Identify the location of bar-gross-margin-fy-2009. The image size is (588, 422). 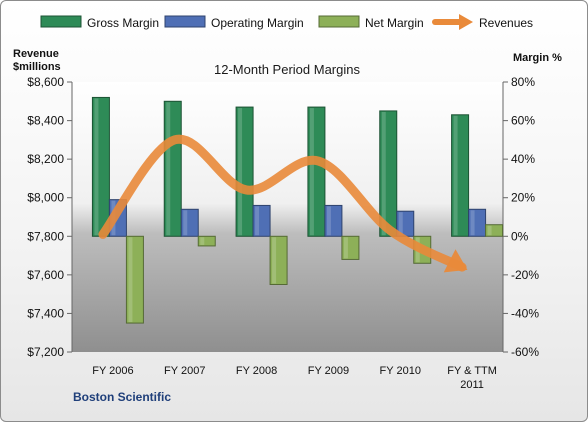
(316, 171).